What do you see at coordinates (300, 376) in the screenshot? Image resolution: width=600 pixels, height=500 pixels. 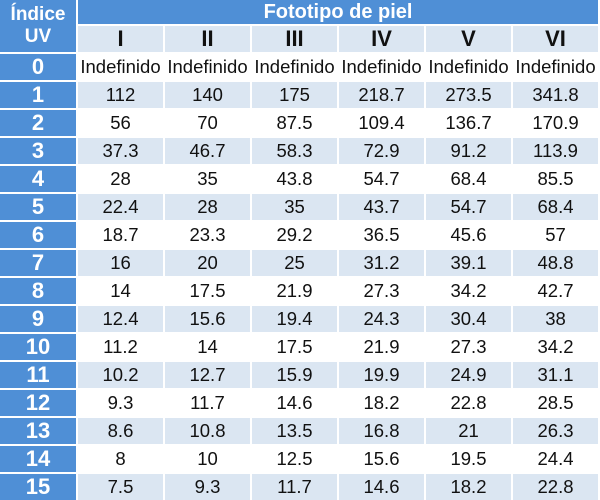 I see `table-row: 11 10.2 12.7 15.9 19.9 24.9 31.1` at bounding box center [300, 376].